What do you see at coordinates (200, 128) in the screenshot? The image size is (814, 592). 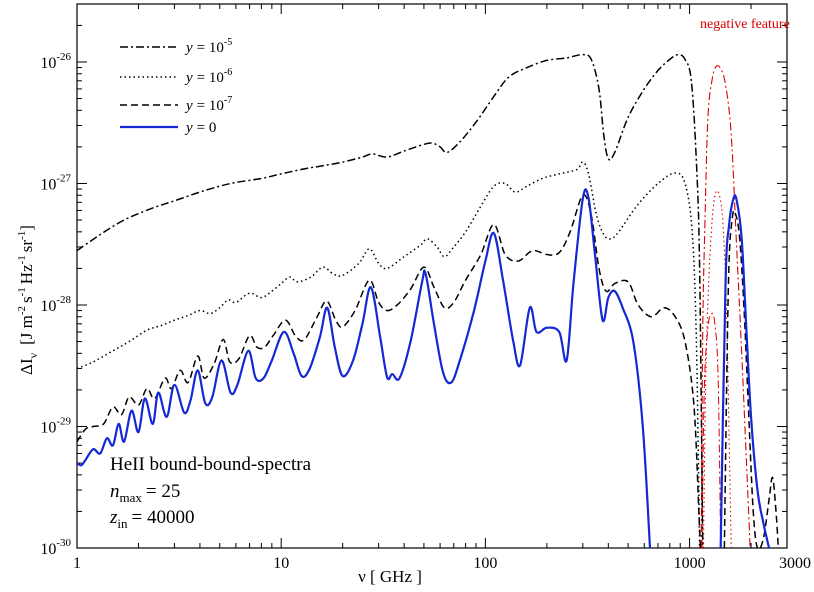 I see `legend-label-y0: y = 0` at bounding box center [200, 128].